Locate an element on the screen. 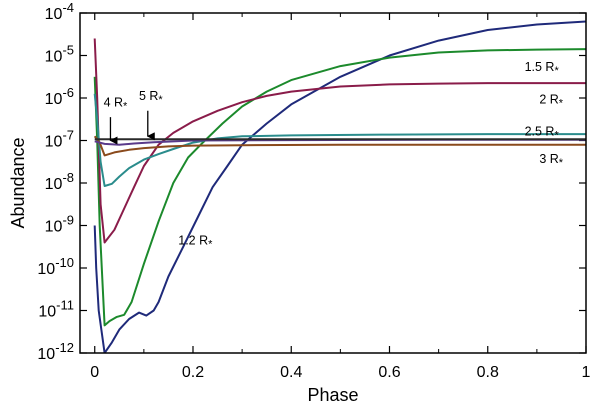 The height and width of the screenshot is (407, 600). series-label-0: 1.2 R* is located at coordinates (195, 242).